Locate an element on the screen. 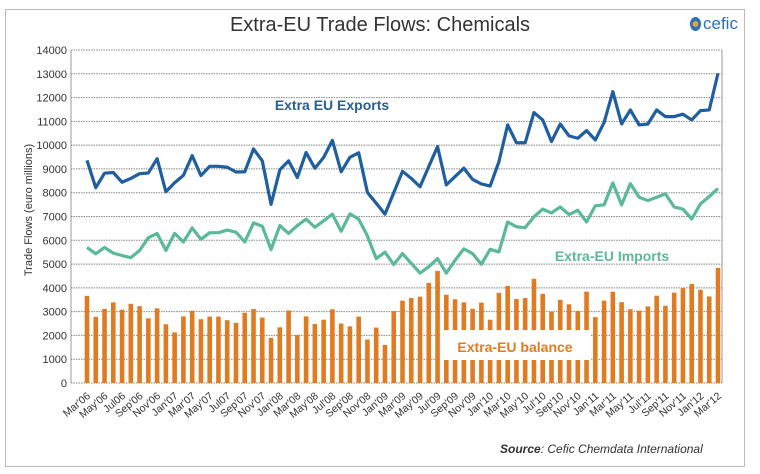 The image size is (760, 474). balance-label-box is located at coordinates (515, 345).